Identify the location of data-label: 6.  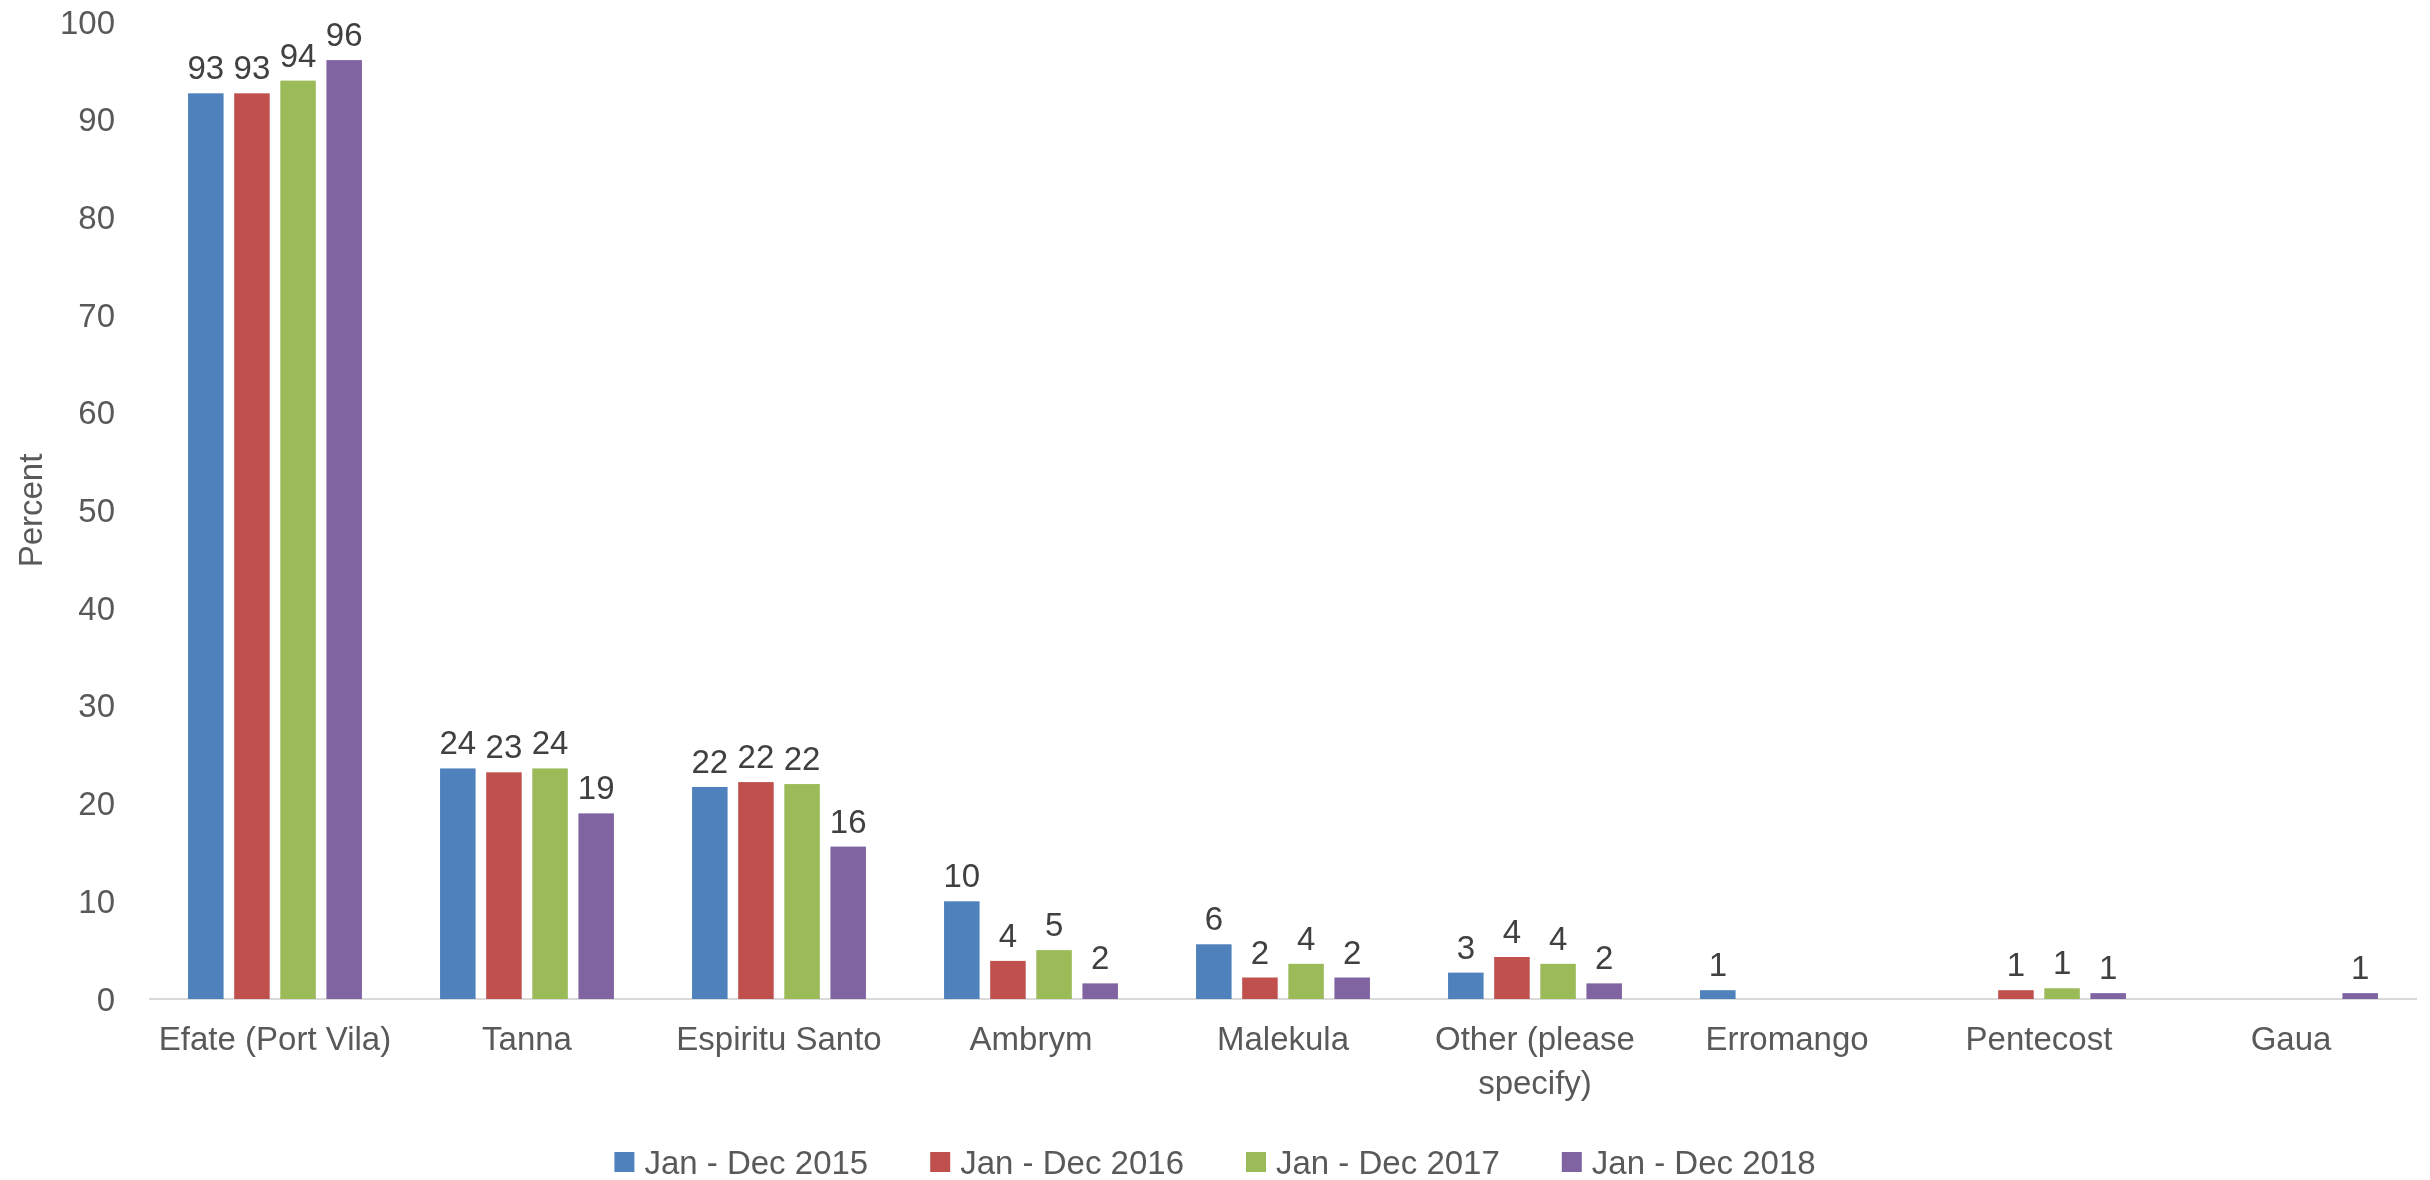
(1213, 919).